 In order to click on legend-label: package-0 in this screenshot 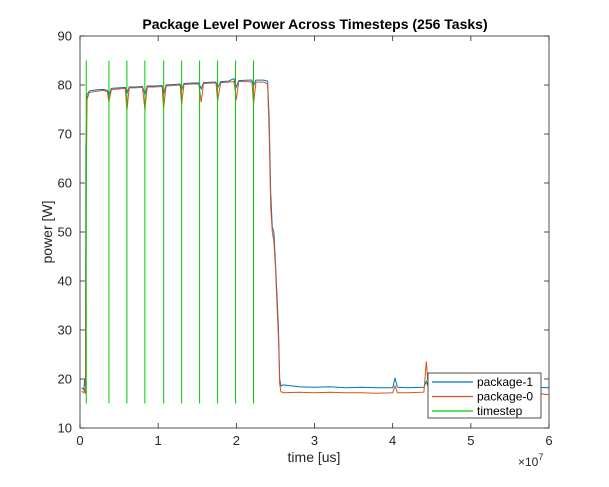, I will do `click(505, 397)`.